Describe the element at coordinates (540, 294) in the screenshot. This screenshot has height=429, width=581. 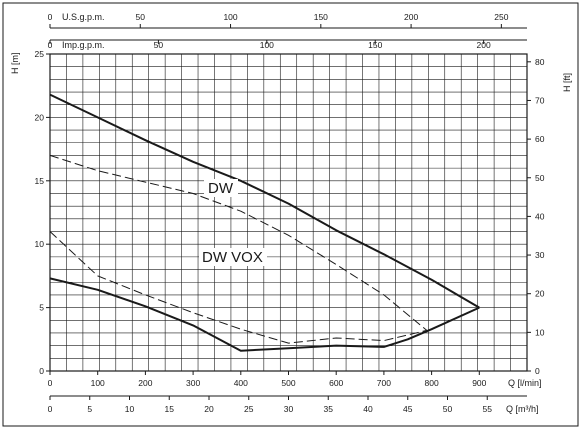
I see `right-tick-label: 20` at that location.